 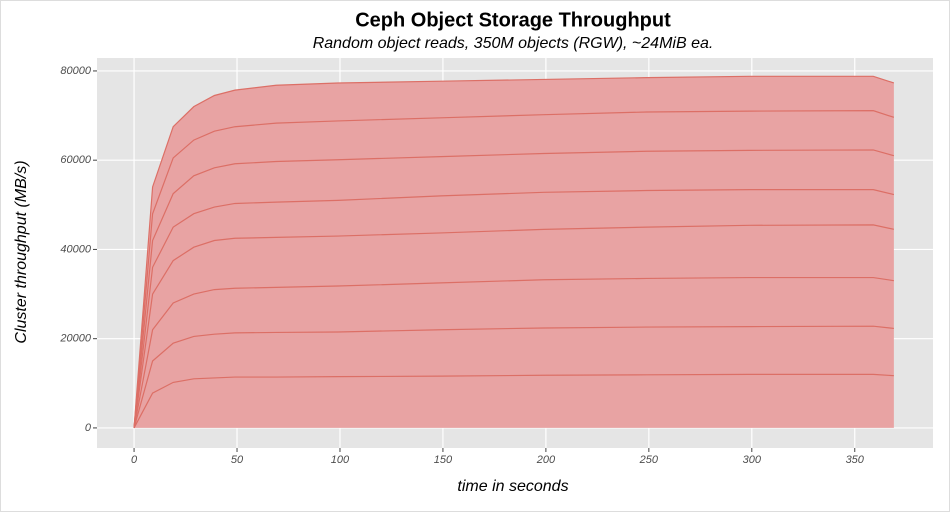 I want to click on x-tick-label: 200, so click(x=546, y=460).